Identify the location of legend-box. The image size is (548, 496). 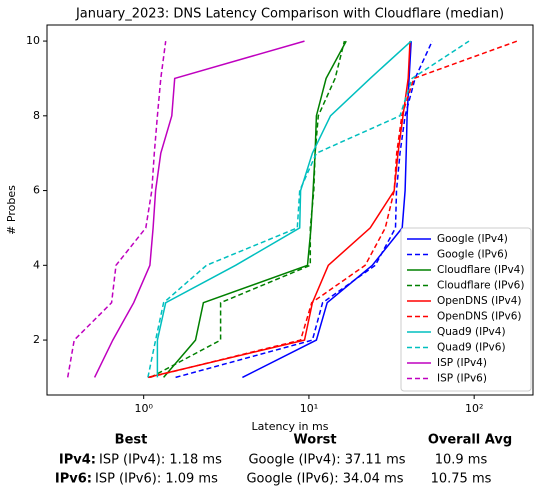
(466, 309).